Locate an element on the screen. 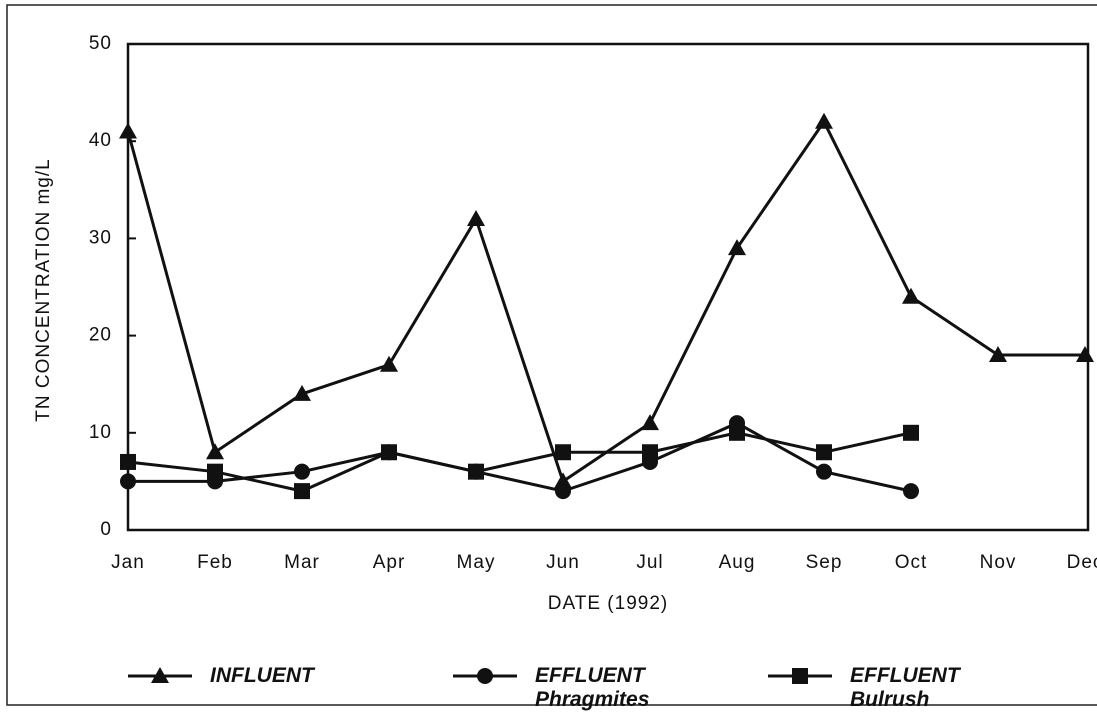  y-tick-label: 30 is located at coordinates (100, 237).